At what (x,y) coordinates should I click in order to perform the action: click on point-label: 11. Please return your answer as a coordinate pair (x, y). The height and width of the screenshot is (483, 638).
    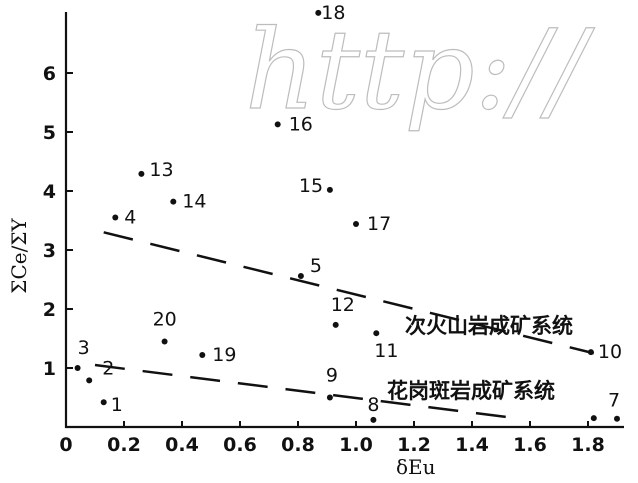
    Looking at the image, I should click on (386, 351).